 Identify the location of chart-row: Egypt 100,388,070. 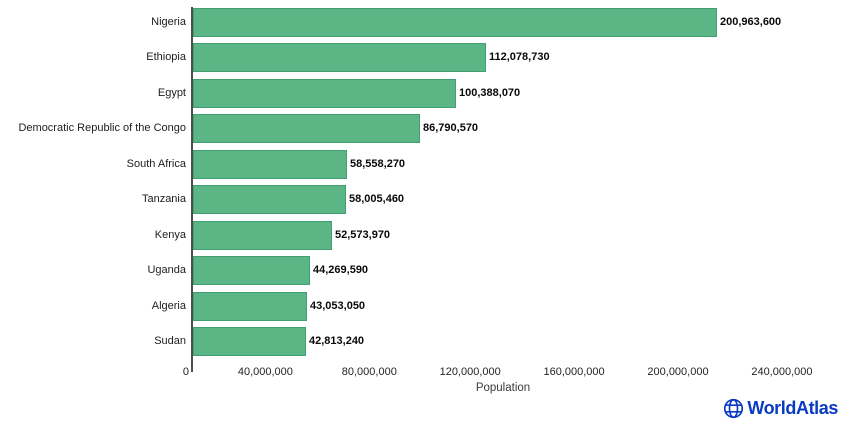
(422, 93).